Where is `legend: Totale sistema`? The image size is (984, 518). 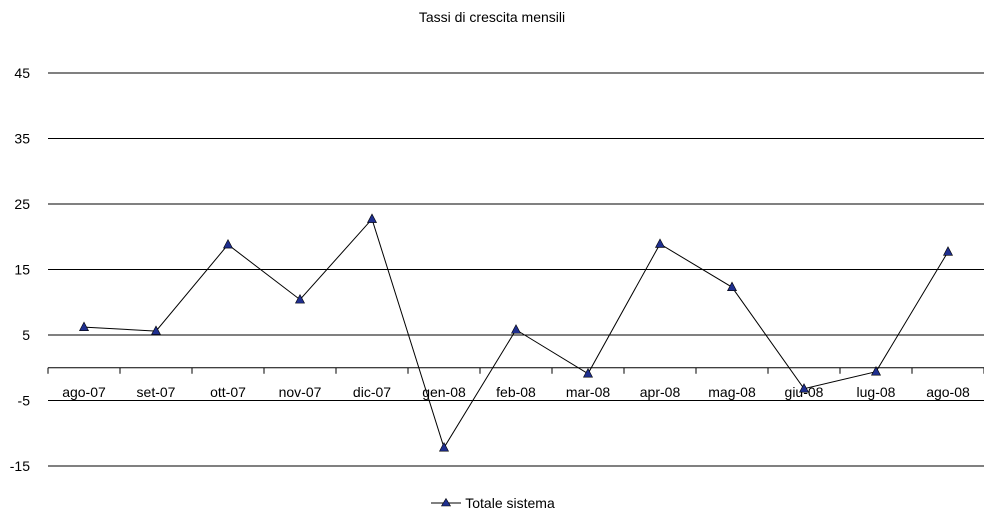
legend: Totale sistema is located at coordinates (492, 504).